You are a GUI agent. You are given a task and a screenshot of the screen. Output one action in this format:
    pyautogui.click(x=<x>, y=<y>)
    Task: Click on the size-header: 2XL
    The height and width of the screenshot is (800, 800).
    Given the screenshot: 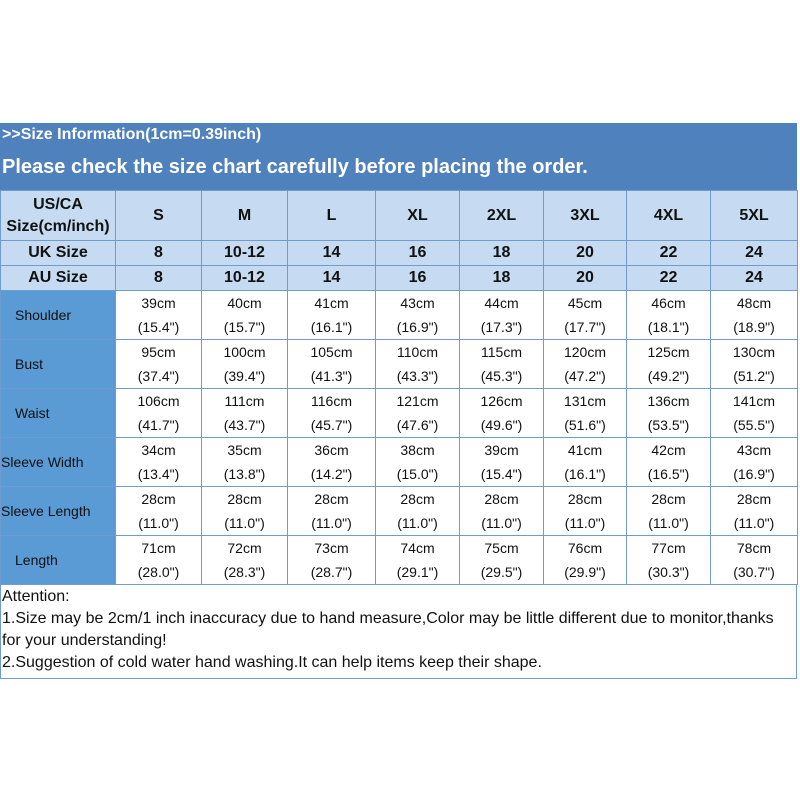 What is the action you would take?
    pyautogui.click(x=501, y=215)
    